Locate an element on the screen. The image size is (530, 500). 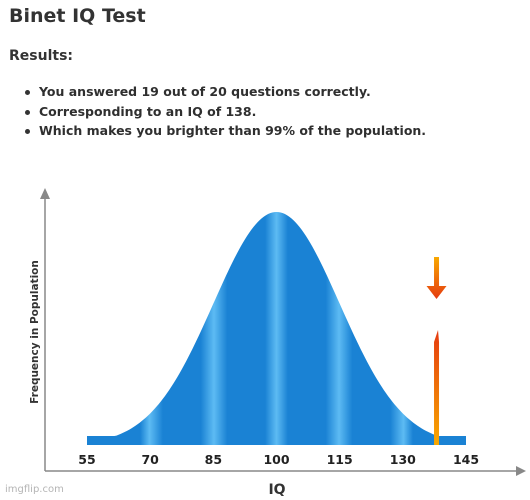
x-tick-label: 115 is located at coordinates (340, 459).